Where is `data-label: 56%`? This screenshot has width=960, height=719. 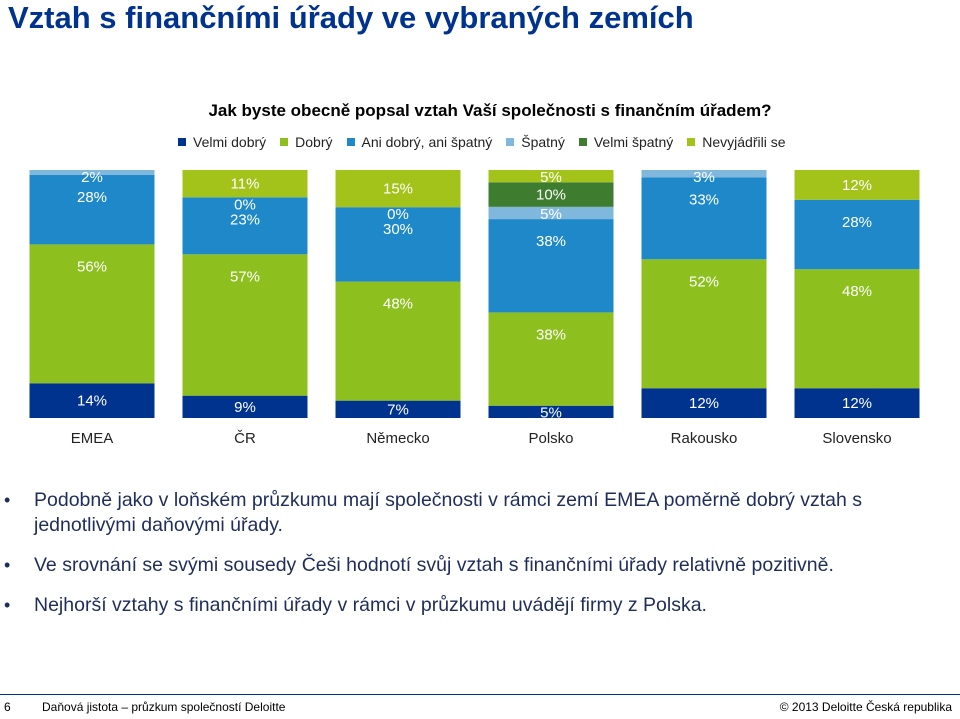 data-label: 56% is located at coordinates (92, 266).